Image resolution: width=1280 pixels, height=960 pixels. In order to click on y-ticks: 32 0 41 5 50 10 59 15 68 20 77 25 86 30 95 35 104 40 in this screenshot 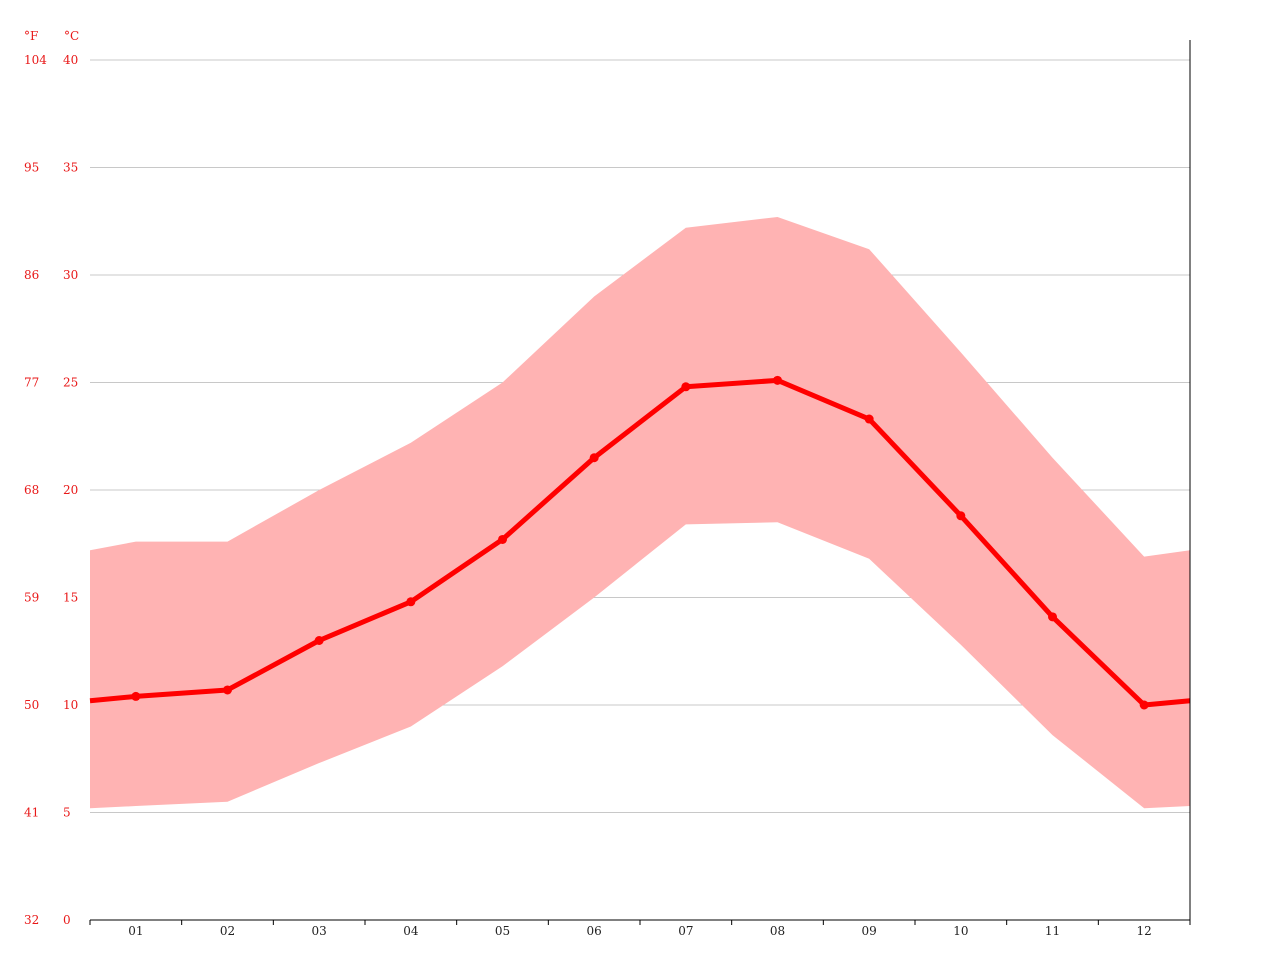, I will do `click(51, 490)`.